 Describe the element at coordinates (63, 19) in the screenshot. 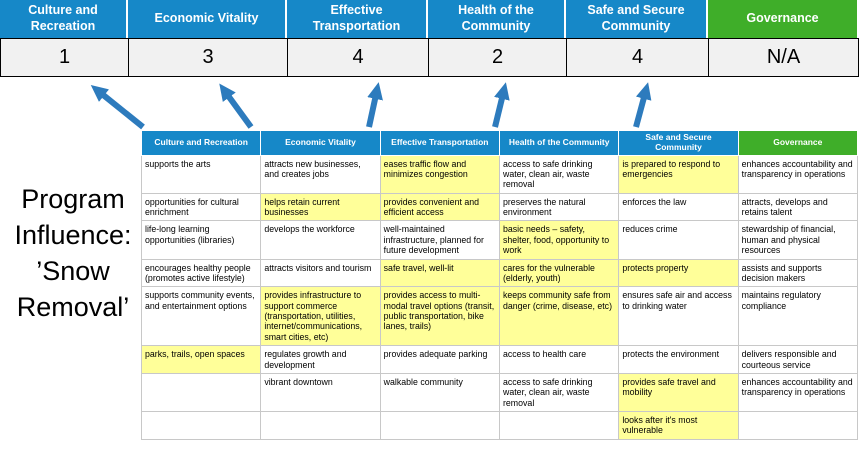

I see `pillar-culture-recreation: Culture and Recreation` at that location.